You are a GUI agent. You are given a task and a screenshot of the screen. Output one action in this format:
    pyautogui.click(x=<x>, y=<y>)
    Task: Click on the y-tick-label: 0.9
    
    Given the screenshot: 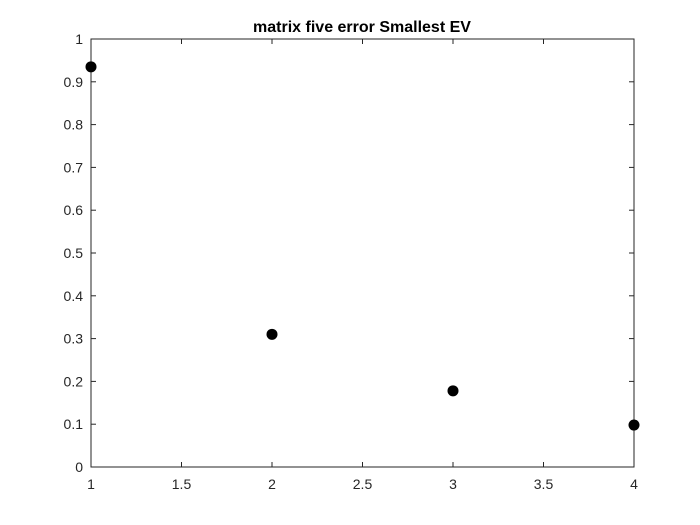 What is the action you would take?
    pyautogui.click(x=74, y=82)
    